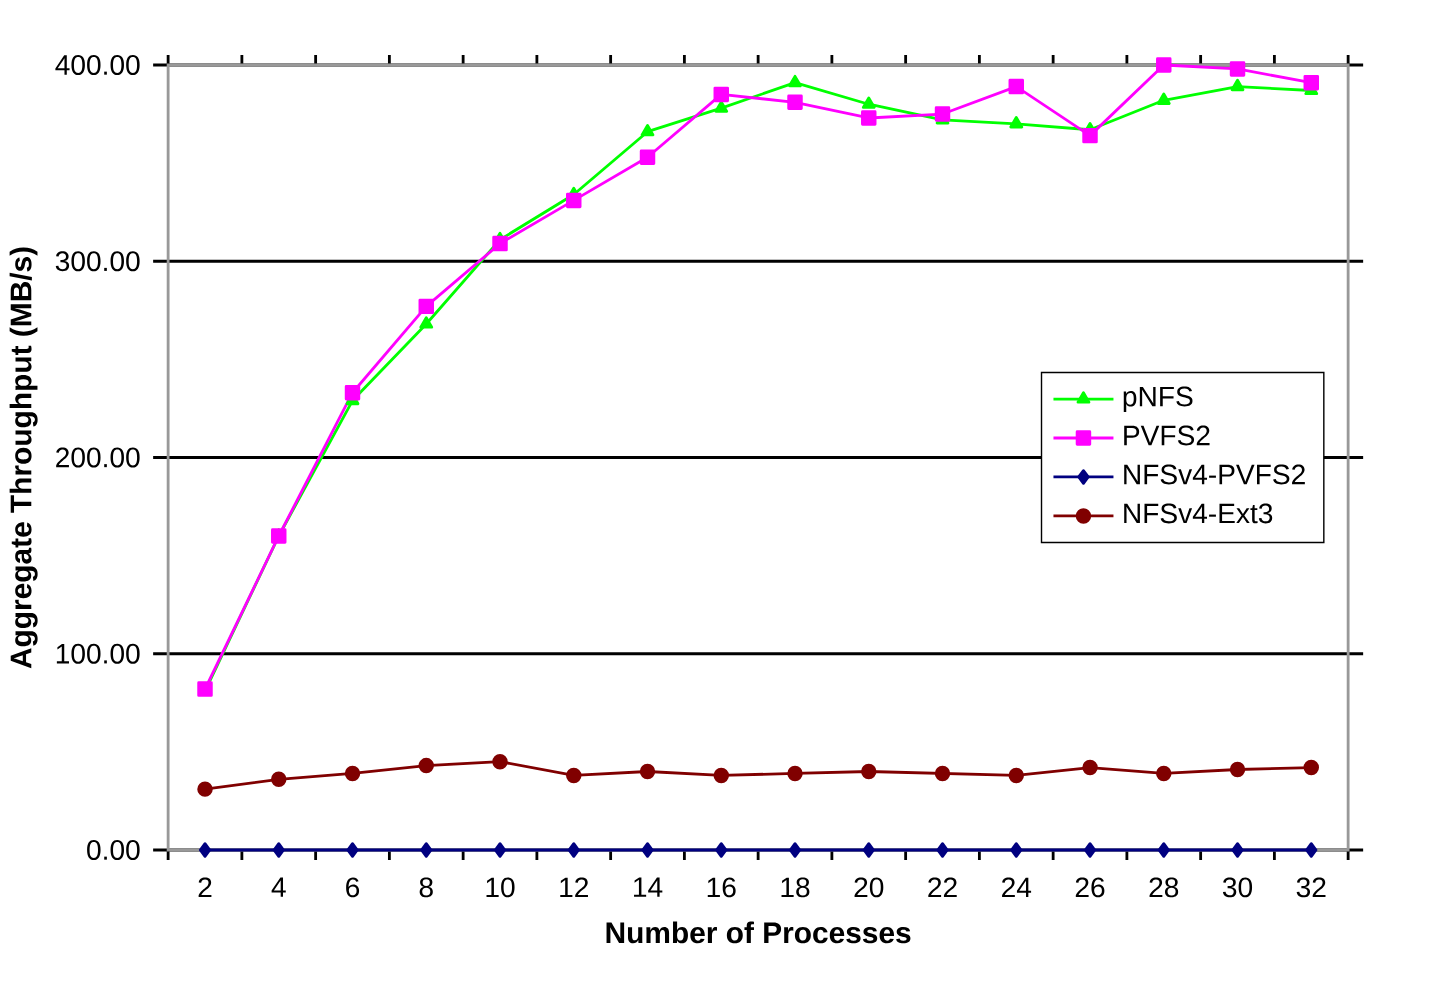 This screenshot has width=1441, height=988. Describe the element at coordinates (1237, 887) in the screenshot. I see `x-tick-label: 30` at that location.